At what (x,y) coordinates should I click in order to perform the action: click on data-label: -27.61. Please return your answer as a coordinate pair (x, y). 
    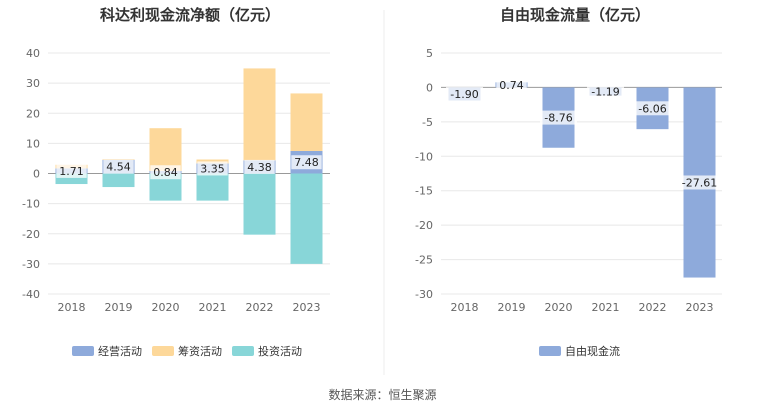
    Looking at the image, I should click on (699, 182).